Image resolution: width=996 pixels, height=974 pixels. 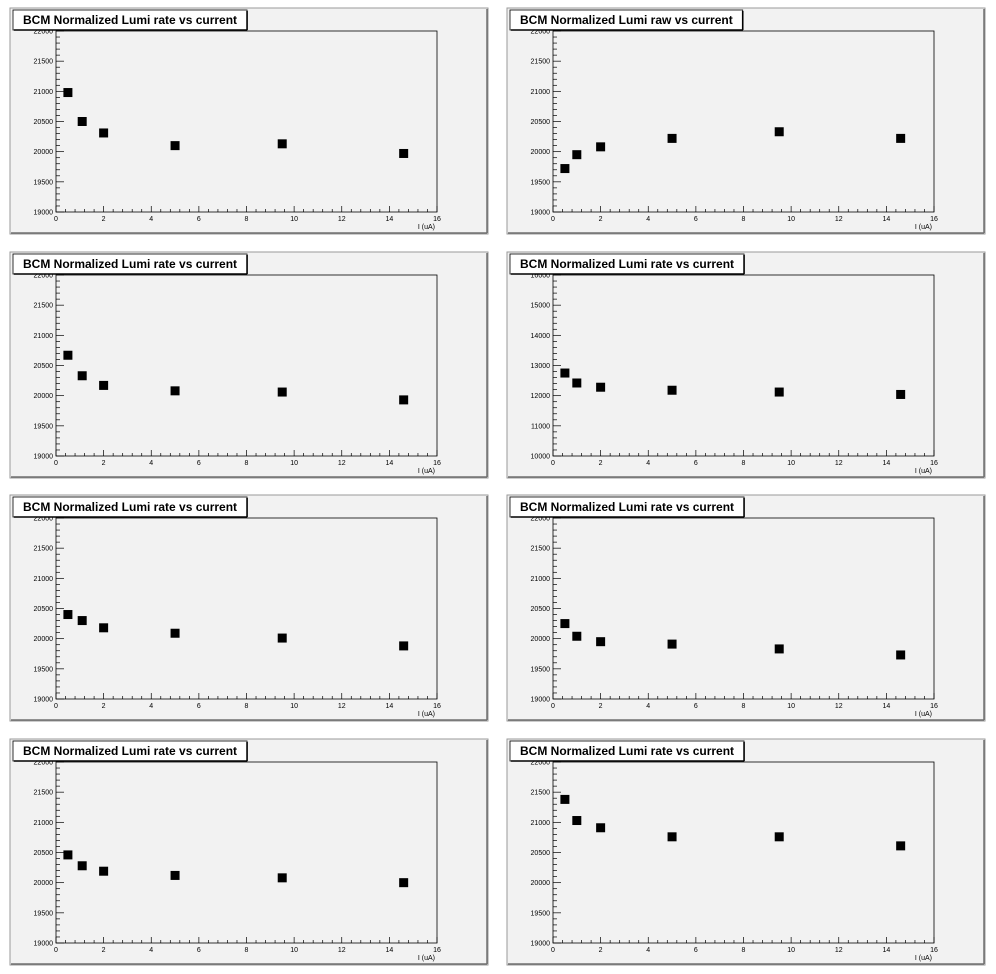 I want to click on x-tick-label: 12, so click(x=342, y=463).